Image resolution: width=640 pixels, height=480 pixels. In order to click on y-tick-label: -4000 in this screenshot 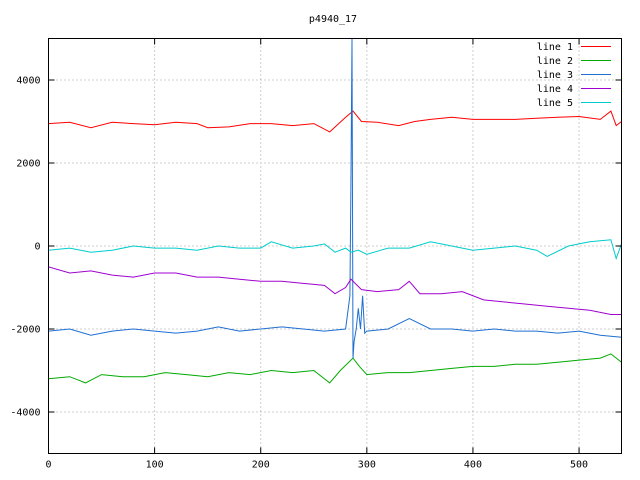, I will do `click(25, 413)`.